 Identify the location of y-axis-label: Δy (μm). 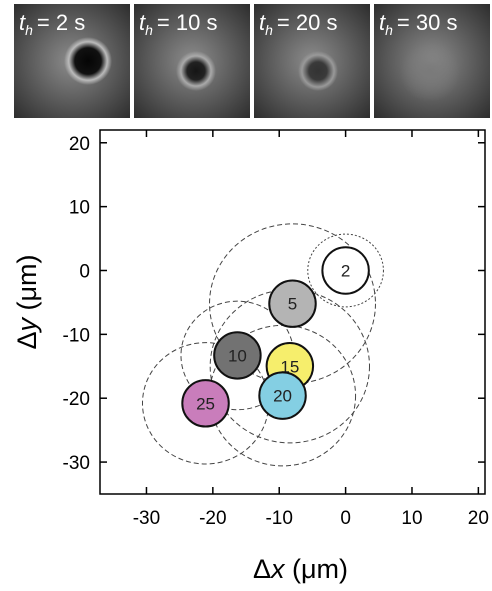
(27, 301).